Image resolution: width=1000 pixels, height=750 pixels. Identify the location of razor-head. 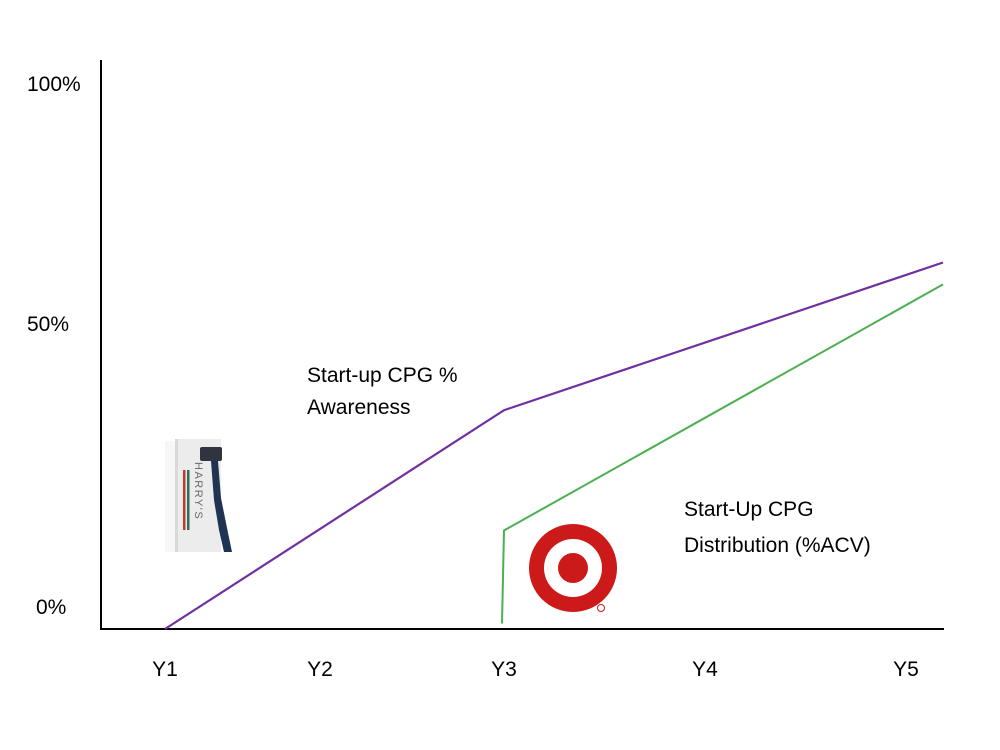
(211, 454).